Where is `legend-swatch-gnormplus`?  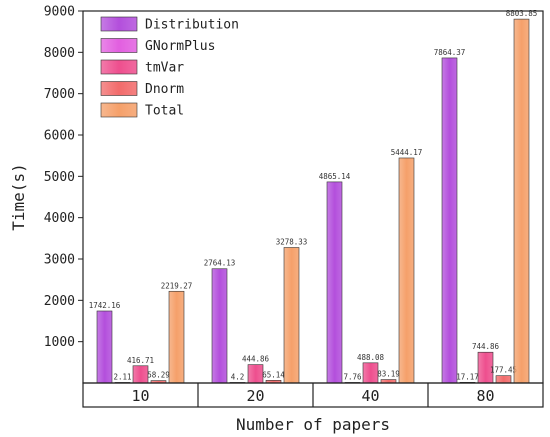 legend-swatch-gnormplus is located at coordinates (119, 45).